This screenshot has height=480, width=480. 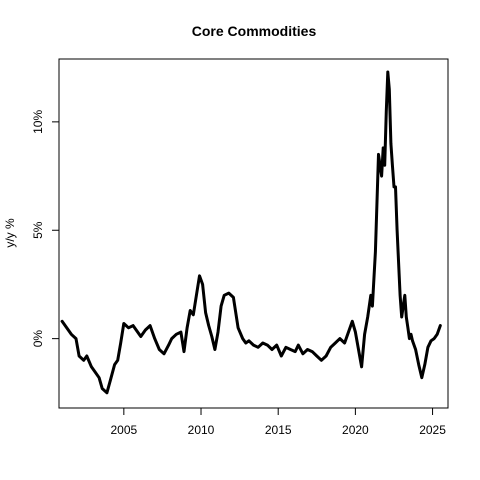 What do you see at coordinates (38, 230) in the screenshot?
I see `y-tick-label: 5%` at bounding box center [38, 230].